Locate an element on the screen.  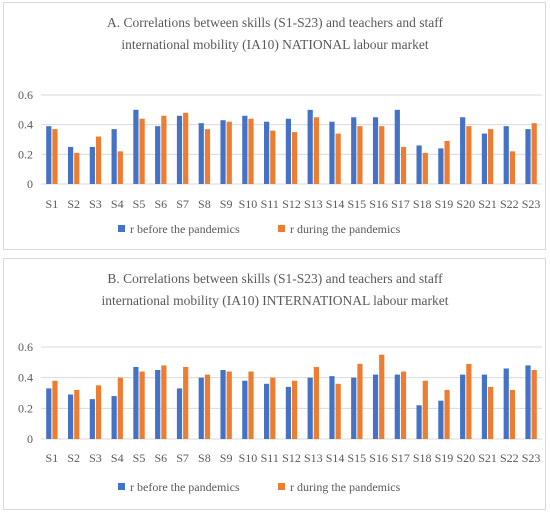
chart-b-bar-S11-before is located at coordinates (267, 411).